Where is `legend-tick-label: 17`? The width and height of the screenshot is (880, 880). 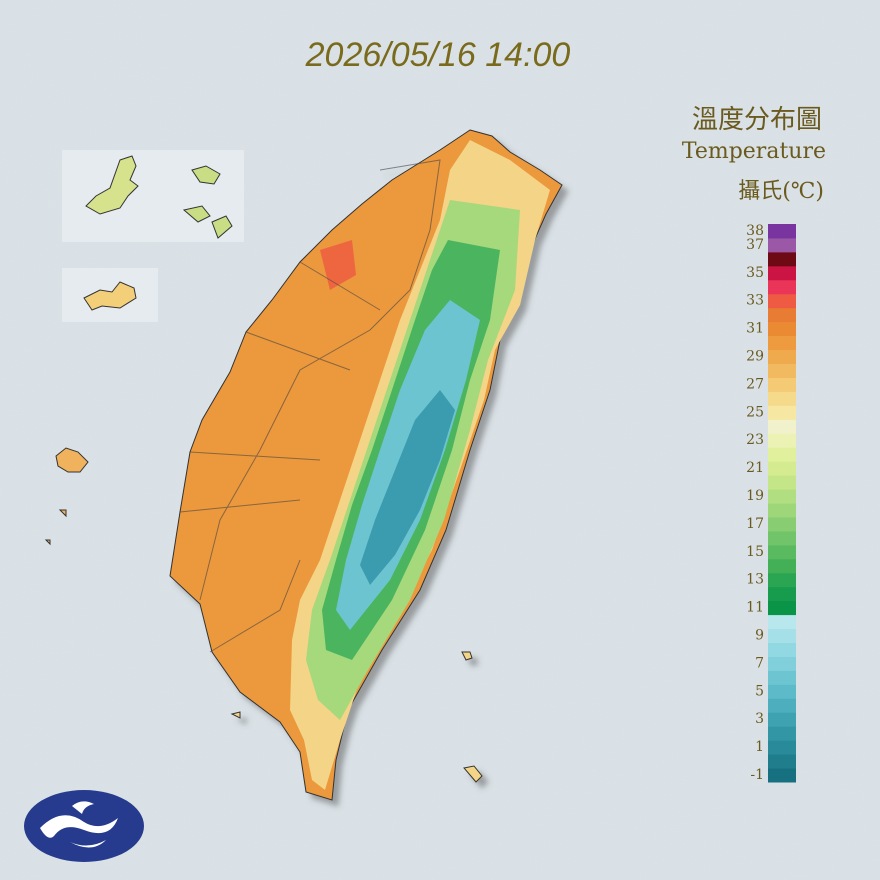 legend-tick-label: 17 is located at coordinates (755, 524).